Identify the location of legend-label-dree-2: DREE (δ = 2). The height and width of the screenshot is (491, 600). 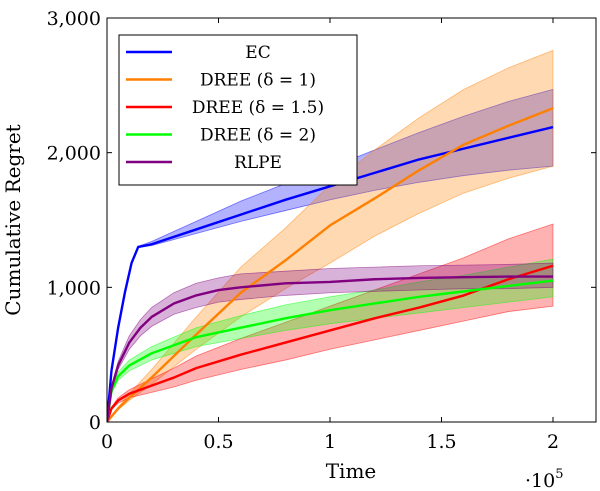
(258, 136).